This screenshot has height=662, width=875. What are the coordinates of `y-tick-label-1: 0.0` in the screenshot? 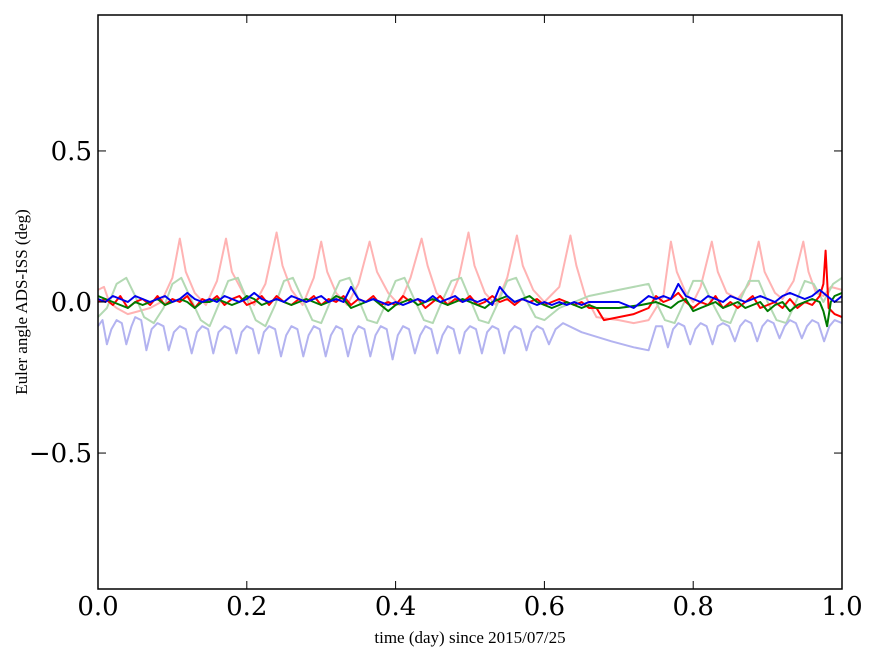 It's located at (71, 303).